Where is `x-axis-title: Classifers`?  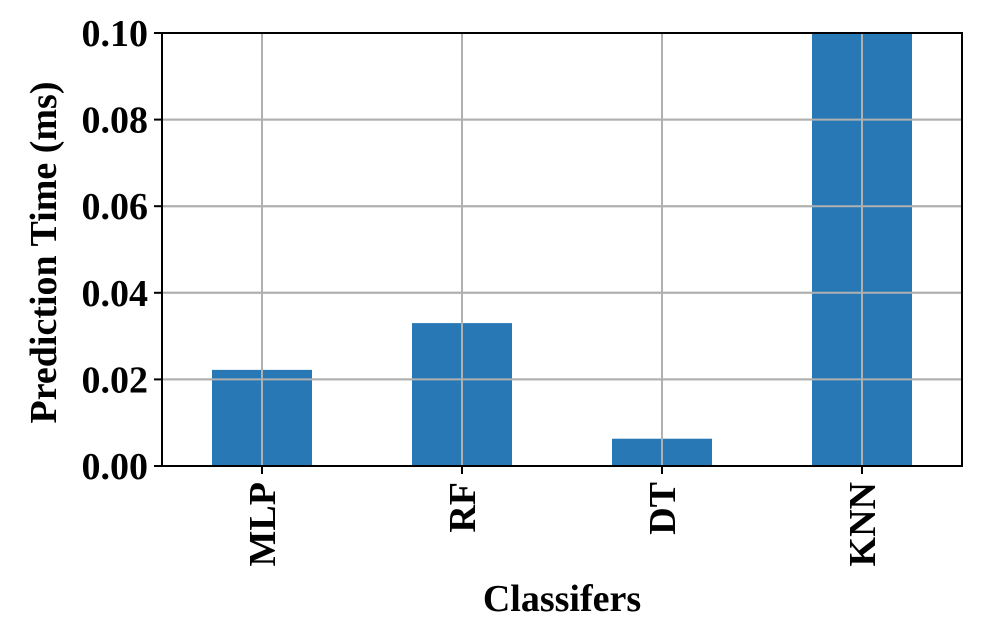
x-axis-title: Classifers is located at coordinates (562, 599).